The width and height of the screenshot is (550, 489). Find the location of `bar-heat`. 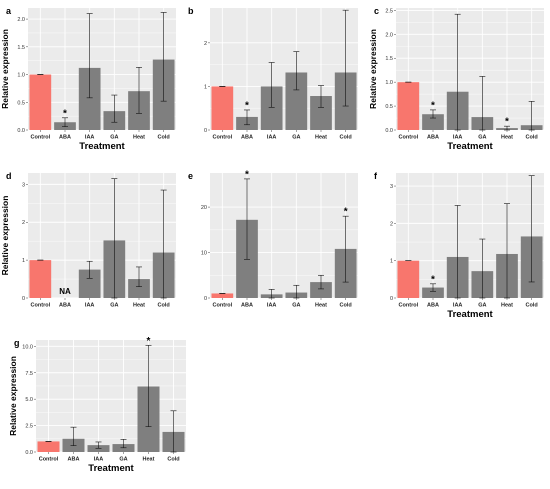

bar-heat is located at coordinates (321, 290).